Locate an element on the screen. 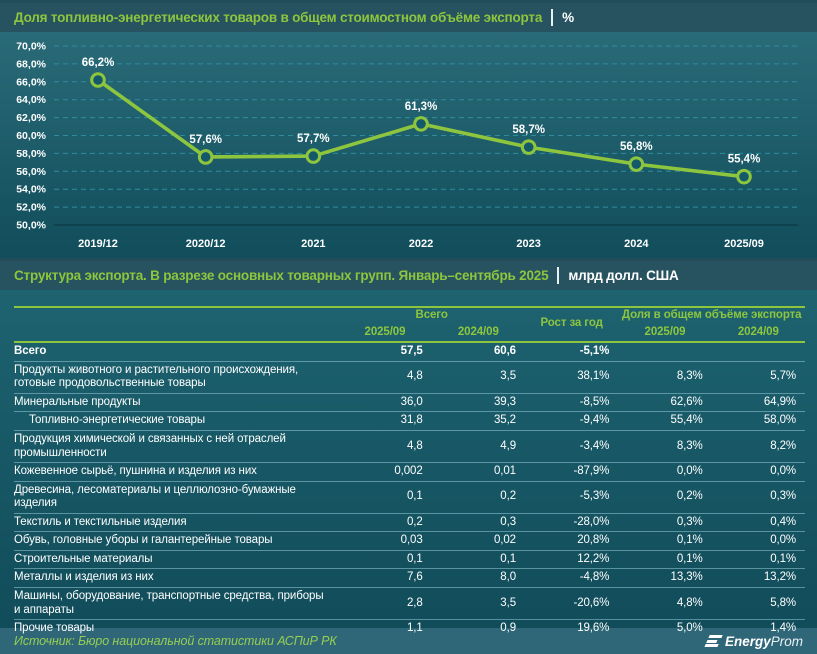  table-row: Прочие товары 1,1 0,9 19,6% 5,0% 1,4% is located at coordinates (409, 629).